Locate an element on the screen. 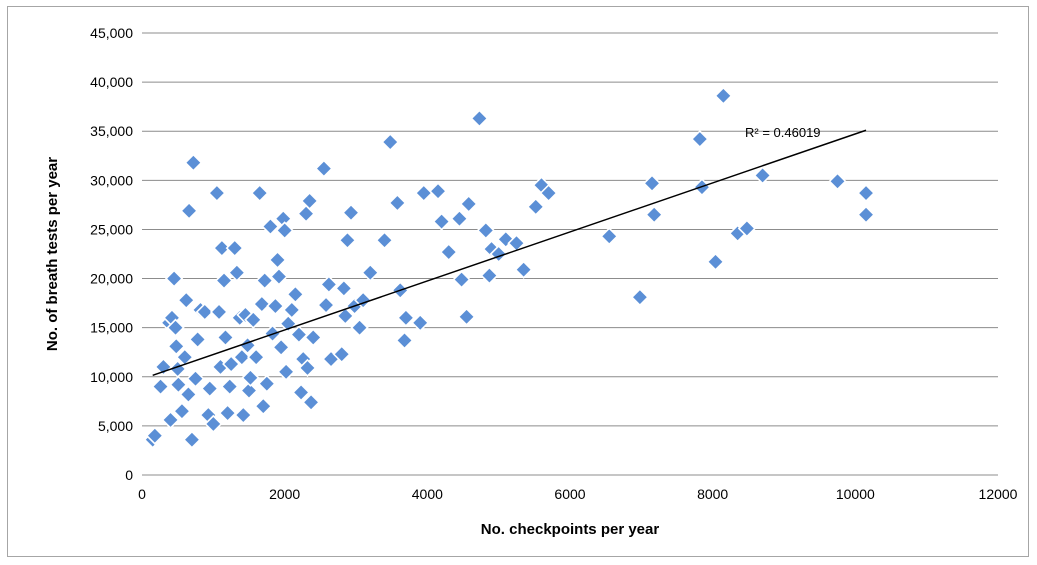 This screenshot has width=1037, height=565. x-tick-label: 6000 is located at coordinates (569, 494).